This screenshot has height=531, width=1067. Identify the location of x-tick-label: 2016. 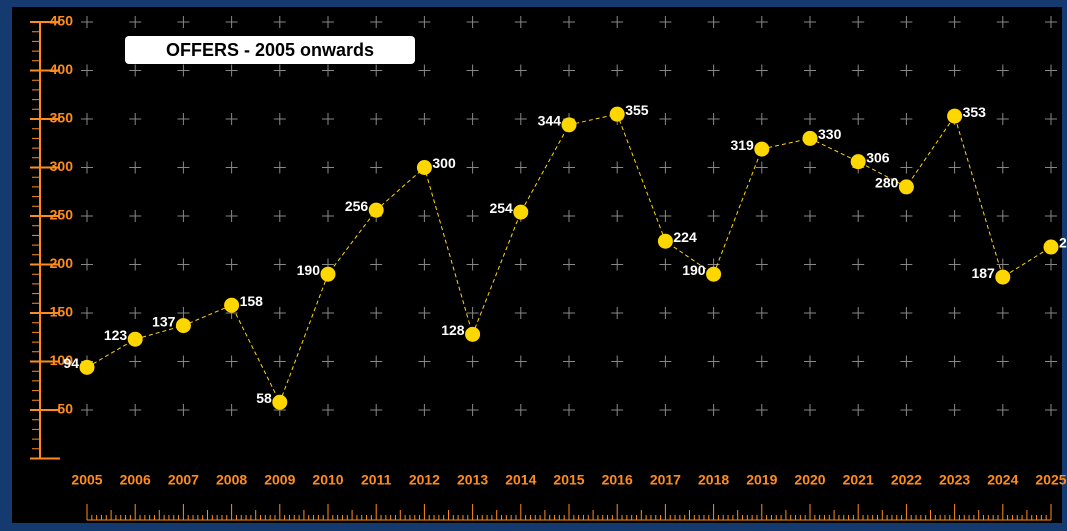
(617, 480).